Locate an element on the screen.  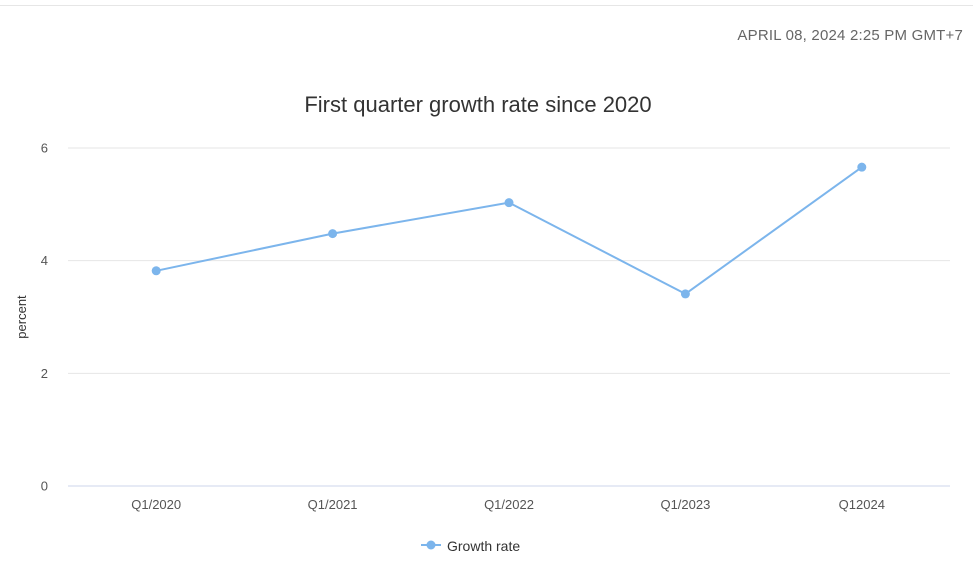
y-tick-label: 0 is located at coordinates (44, 486).